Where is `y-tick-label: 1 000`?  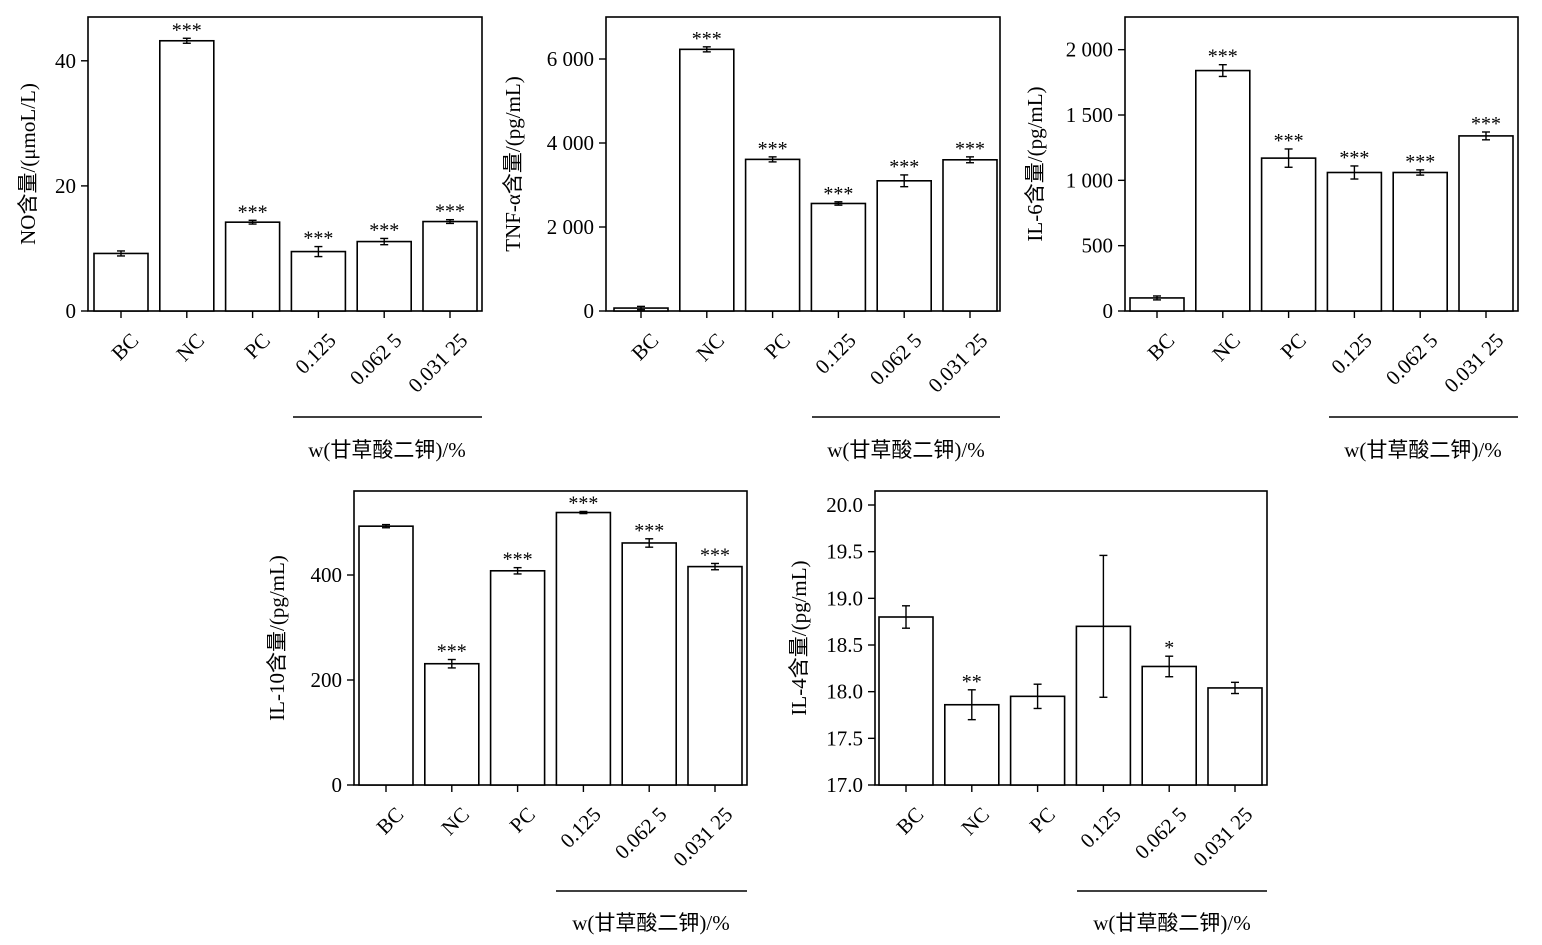
y-tick-label: 1 000 is located at coordinates (1089, 180).